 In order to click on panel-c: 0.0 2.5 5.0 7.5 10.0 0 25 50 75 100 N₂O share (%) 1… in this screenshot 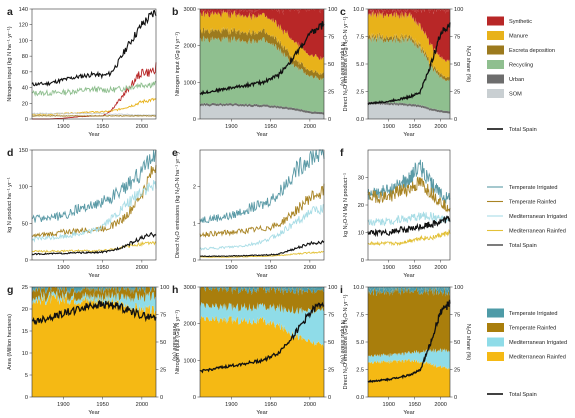, I will do `click(405, 72)`.